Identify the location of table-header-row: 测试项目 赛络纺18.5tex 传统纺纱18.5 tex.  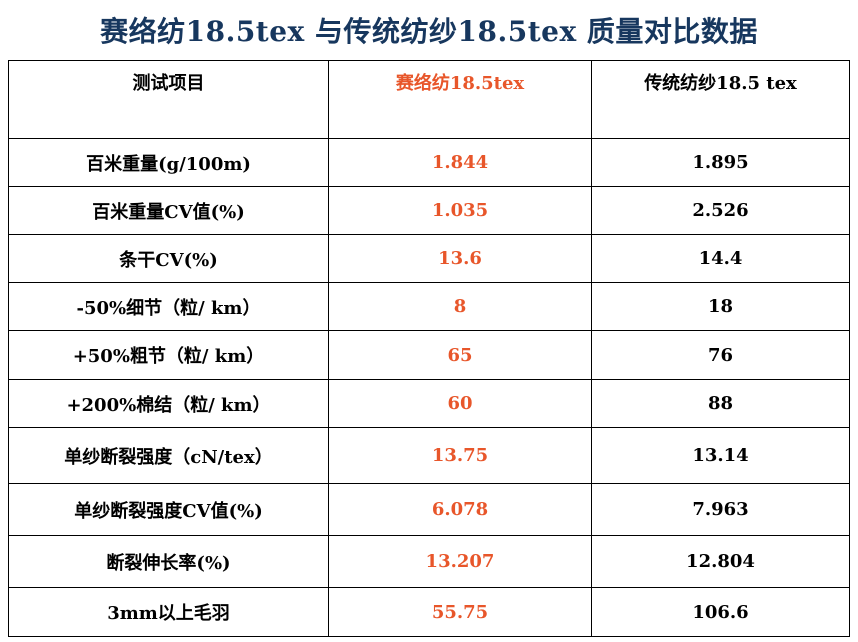
(429, 99).